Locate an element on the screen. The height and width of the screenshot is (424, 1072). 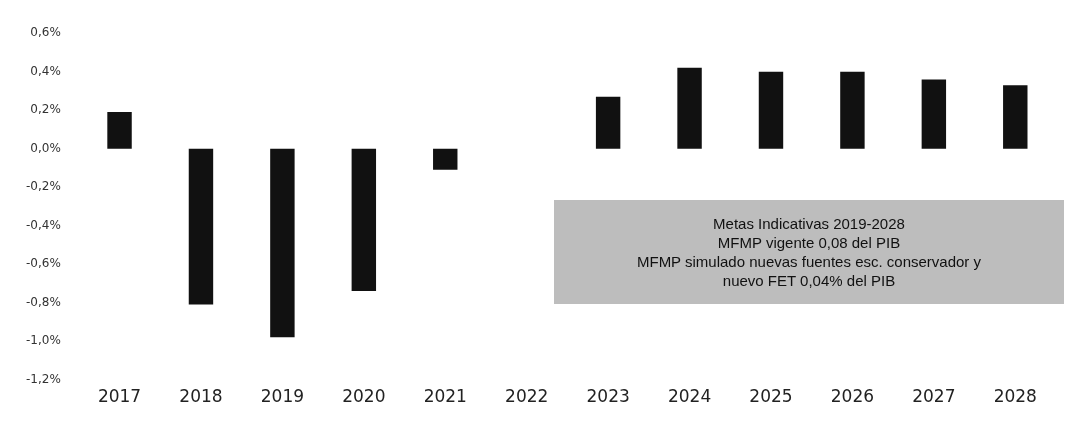
x-tick-label: 2022 is located at coordinates (527, 396).